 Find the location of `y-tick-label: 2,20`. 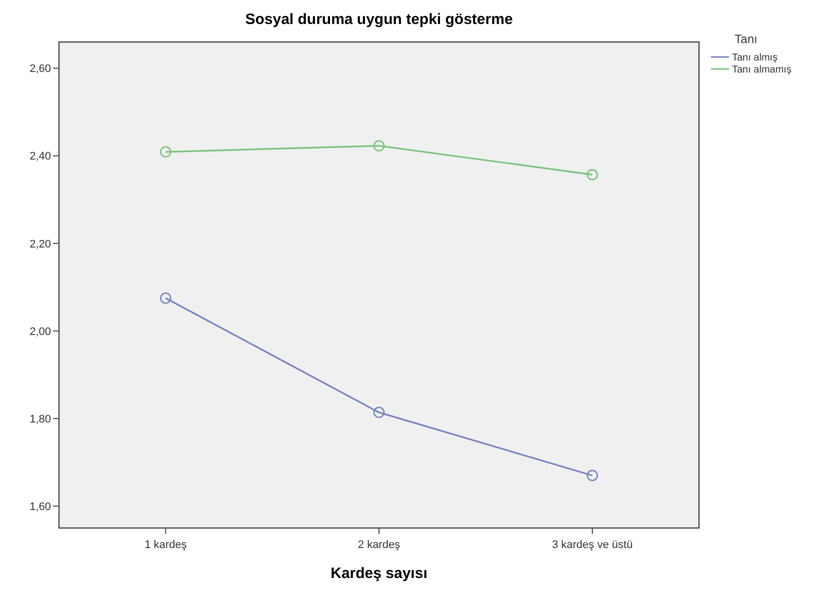

y-tick-label: 2,20 is located at coordinates (40, 244).